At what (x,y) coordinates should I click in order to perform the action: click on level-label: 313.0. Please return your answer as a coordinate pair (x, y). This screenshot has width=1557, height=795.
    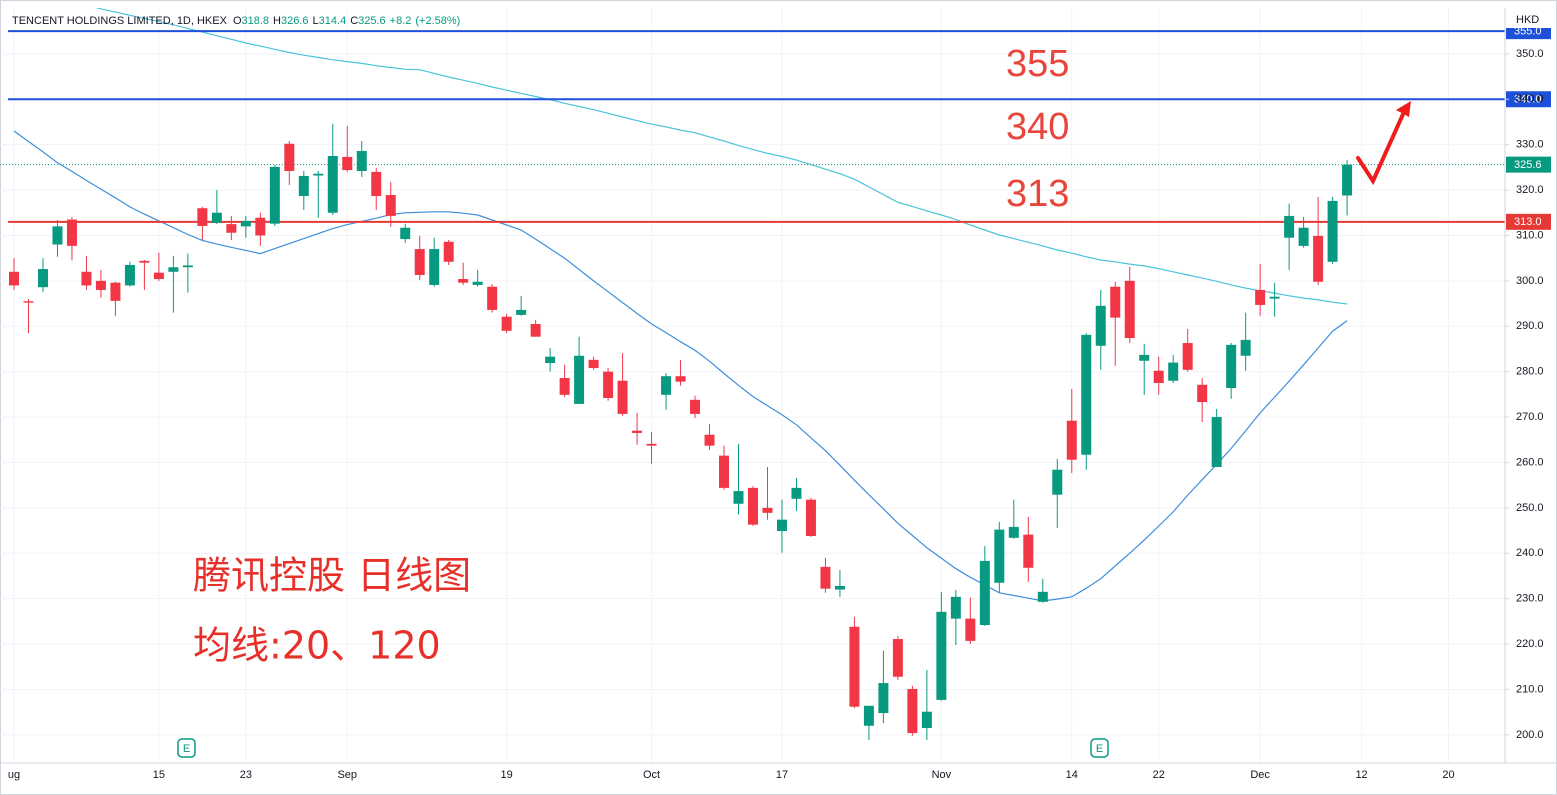
    Looking at the image, I should click on (1528, 222).